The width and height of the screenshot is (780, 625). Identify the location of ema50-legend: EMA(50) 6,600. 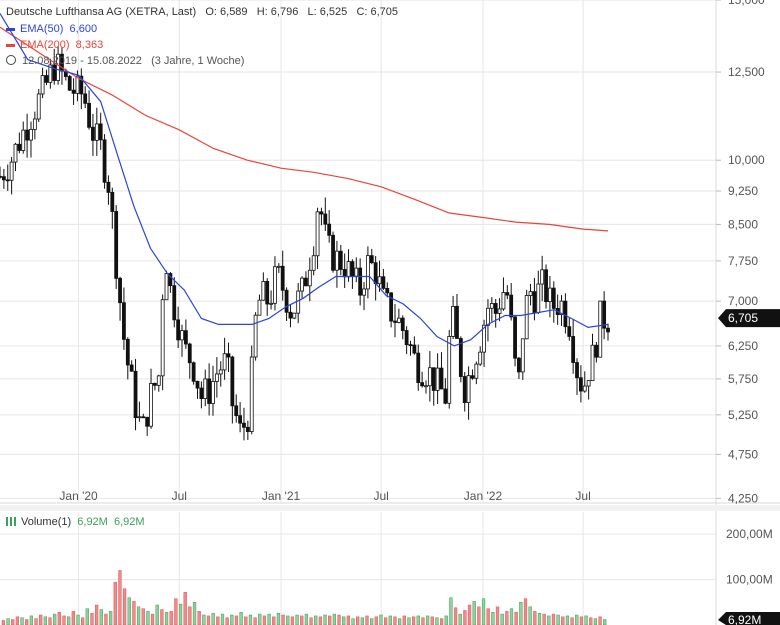
(51, 29).